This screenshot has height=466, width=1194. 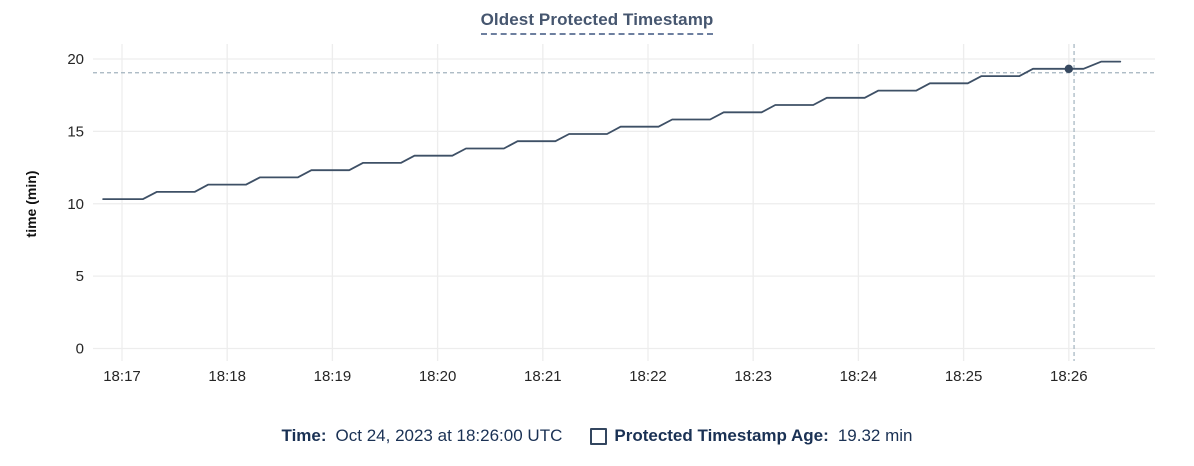 I want to click on legend-series-value: 19.32 min, so click(x=875, y=435).